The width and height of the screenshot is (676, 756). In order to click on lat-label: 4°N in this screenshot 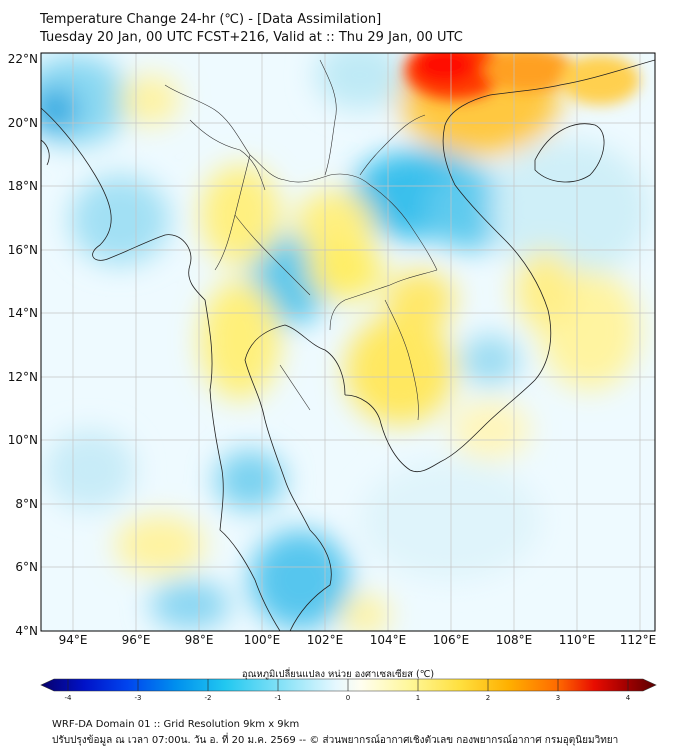, I will do `click(26, 631)`.